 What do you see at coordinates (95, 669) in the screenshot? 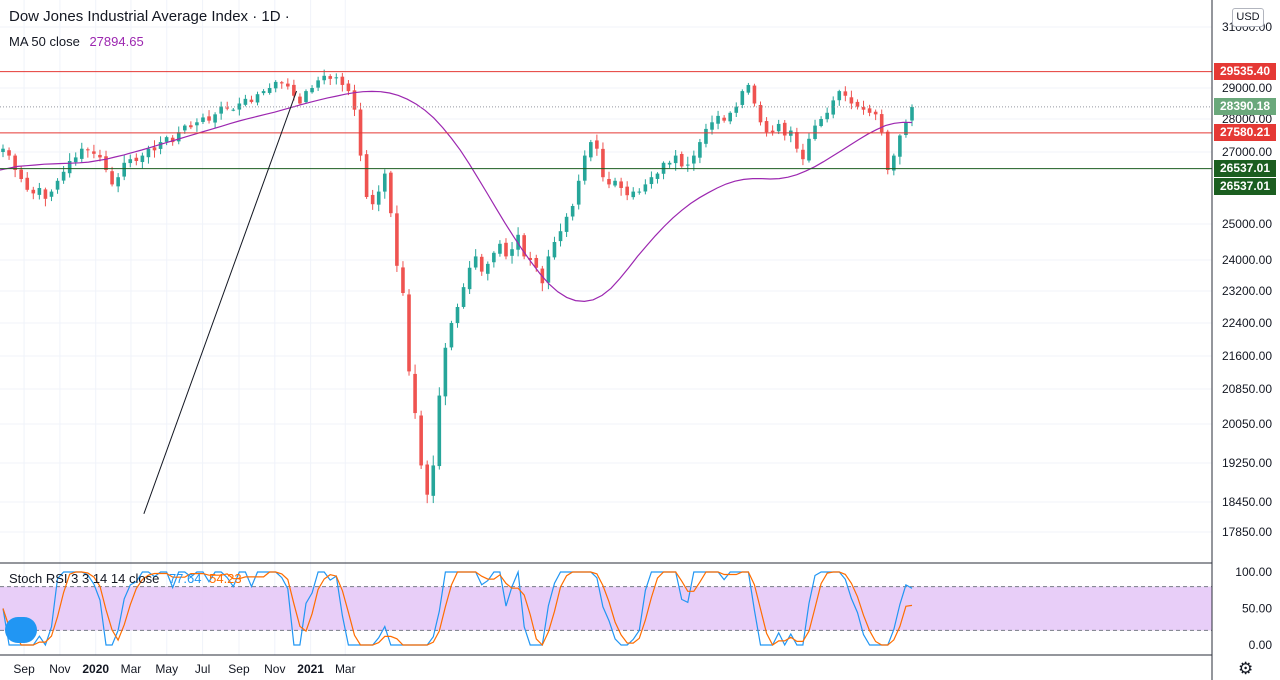
I see `time-tick-label: 2020` at bounding box center [95, 669].